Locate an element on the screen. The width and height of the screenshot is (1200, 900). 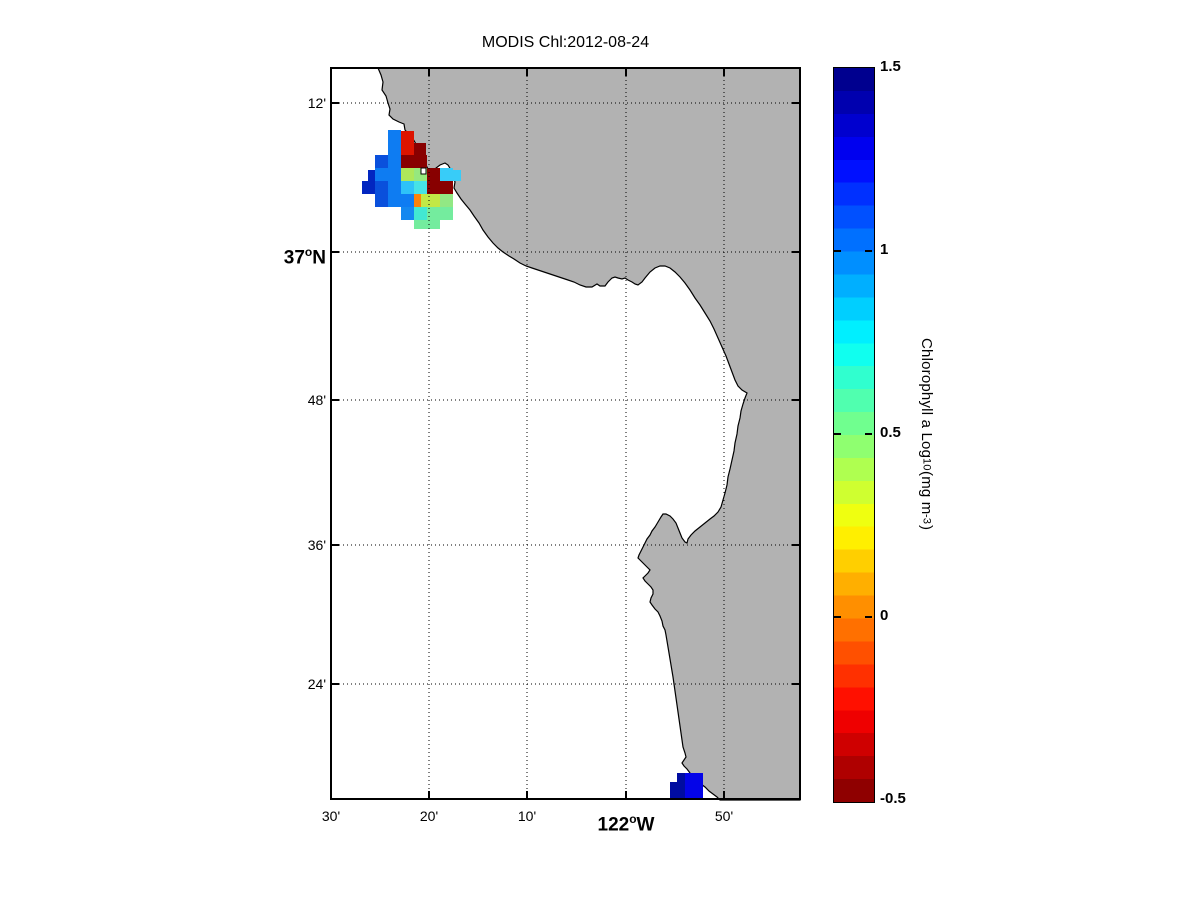
colorbar-unit-subscript: 10 is located at coordinates (926, 464).